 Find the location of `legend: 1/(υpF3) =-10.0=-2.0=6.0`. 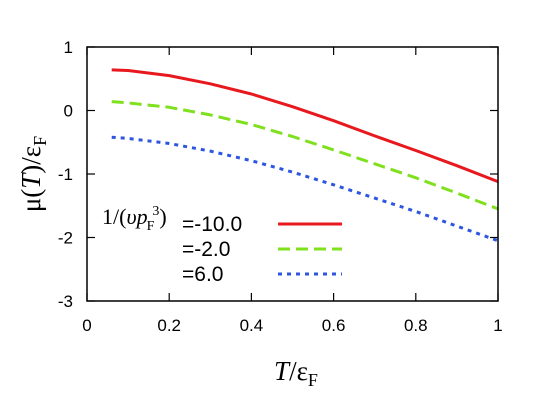

legend: 1/(υpF3) =-10.0=-2.0=6.0 is located at coordinates (222, 245).